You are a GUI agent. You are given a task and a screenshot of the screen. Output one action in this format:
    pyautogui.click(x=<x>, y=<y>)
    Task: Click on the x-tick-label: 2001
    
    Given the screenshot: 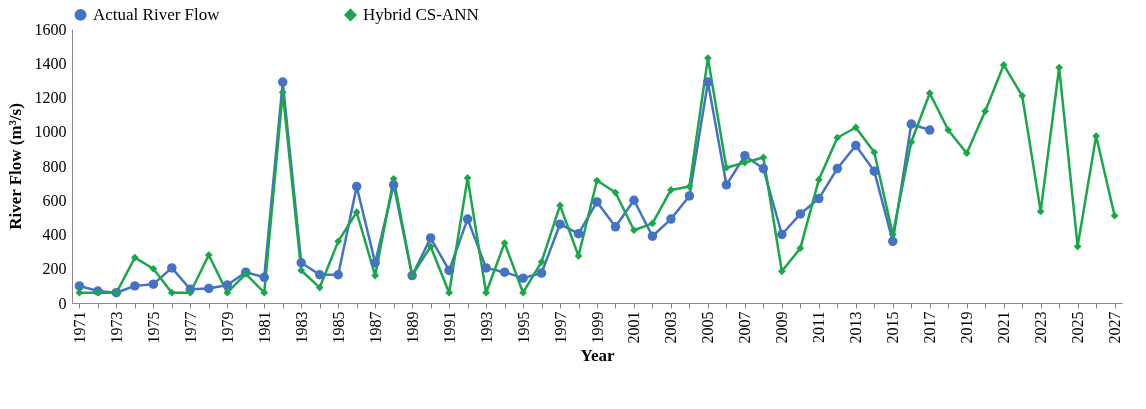 What is the action you would take?
    pyautogui.click(x=634, y=327)
    